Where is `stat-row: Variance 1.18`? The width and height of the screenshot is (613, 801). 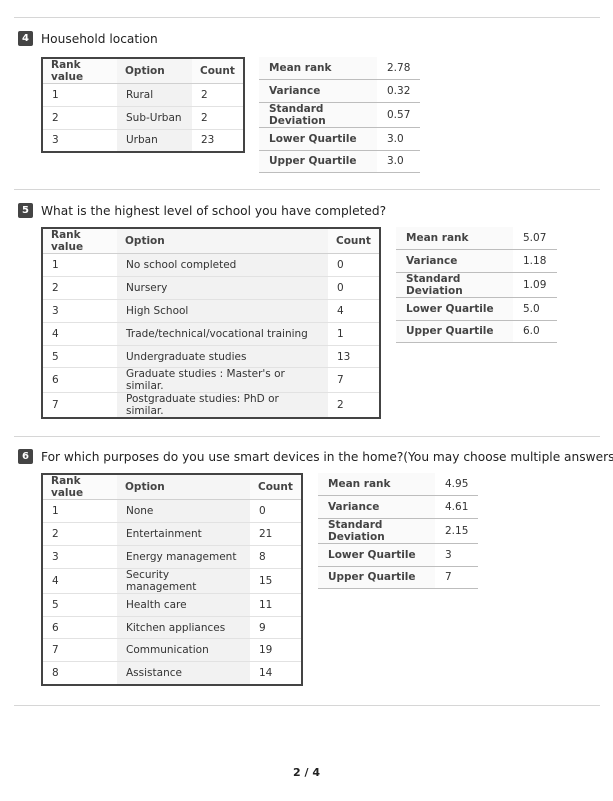
stat-row: Variance 1.18 is located at coordinates (476, 261).